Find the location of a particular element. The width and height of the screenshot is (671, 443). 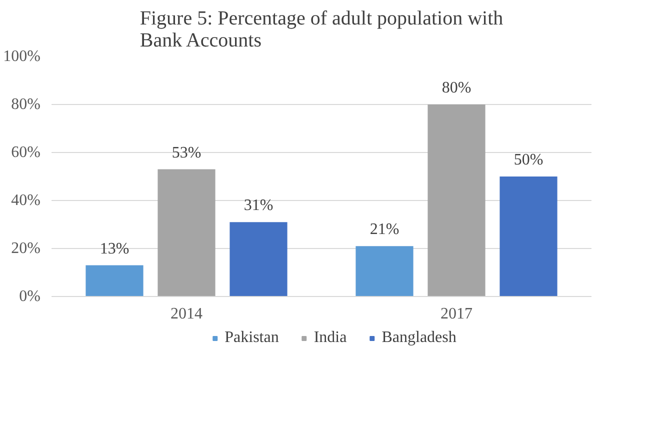

chart-title: Figure 5: Percentage of adult population with Bank Accounts is located at coordinates (322, 30).